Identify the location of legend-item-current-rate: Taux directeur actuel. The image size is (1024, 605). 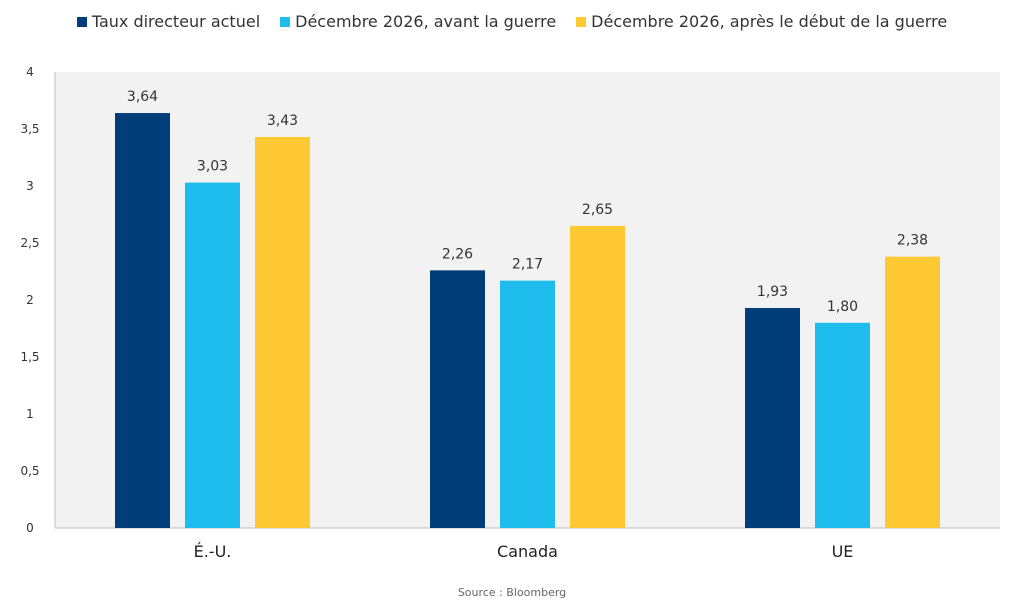
(168, 21).